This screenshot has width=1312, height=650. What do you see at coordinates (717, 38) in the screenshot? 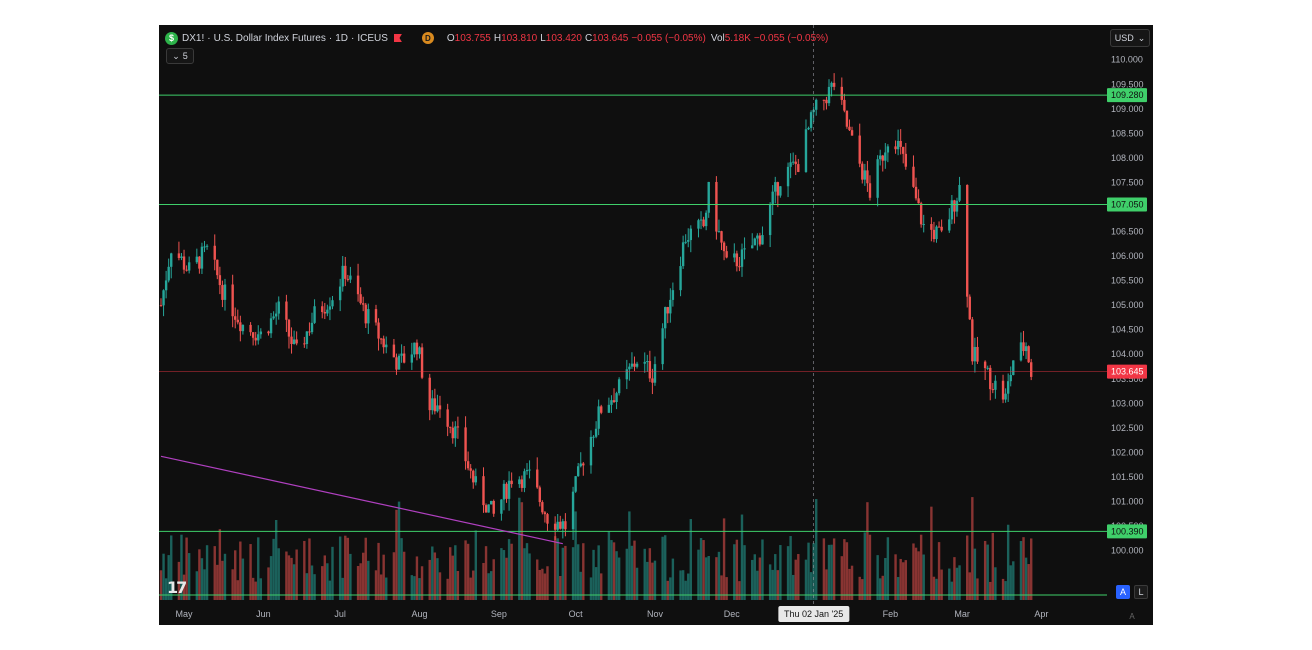
I see `volume-key: Vol` at bounding box center [717, 38].